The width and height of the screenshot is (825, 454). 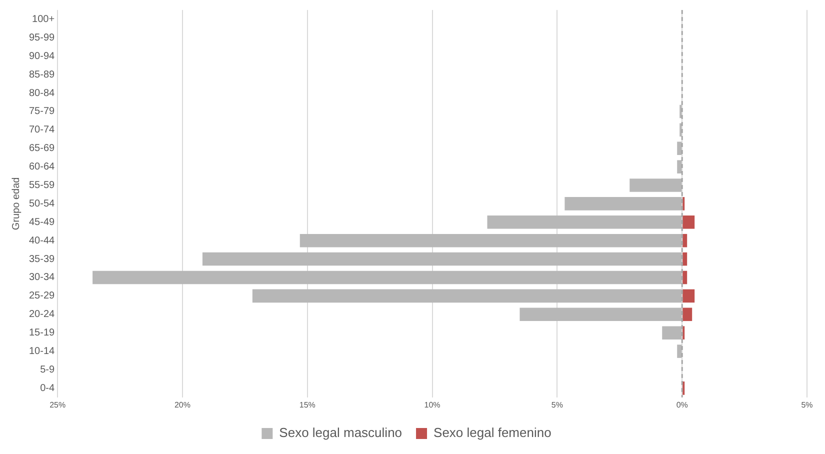 What do you see at coordinates (43, 19) in the screenshot?
I see `y-tick-label: 100+` at bounding box center [43, 19].